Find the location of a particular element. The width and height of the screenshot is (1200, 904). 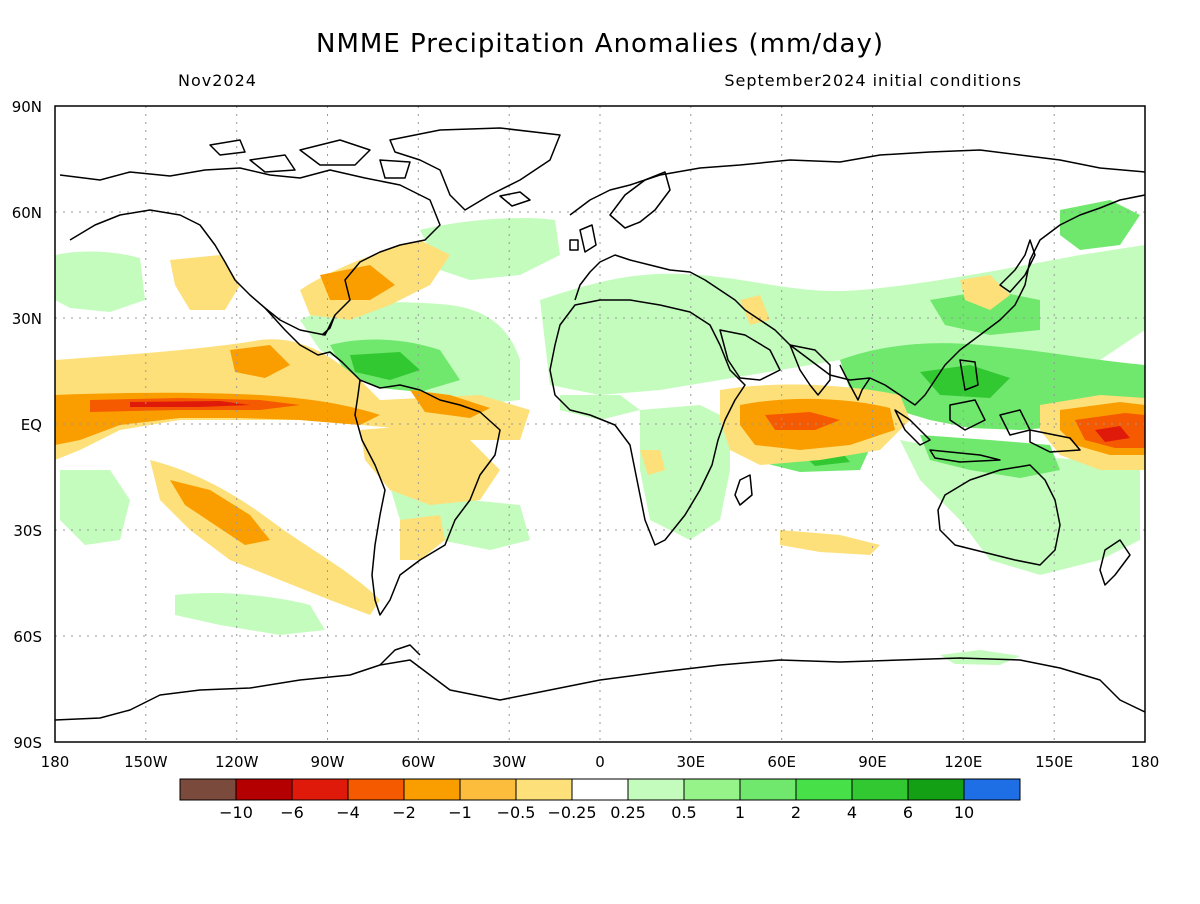

colorbar-label: −10 is located at coordinates (236, 812).